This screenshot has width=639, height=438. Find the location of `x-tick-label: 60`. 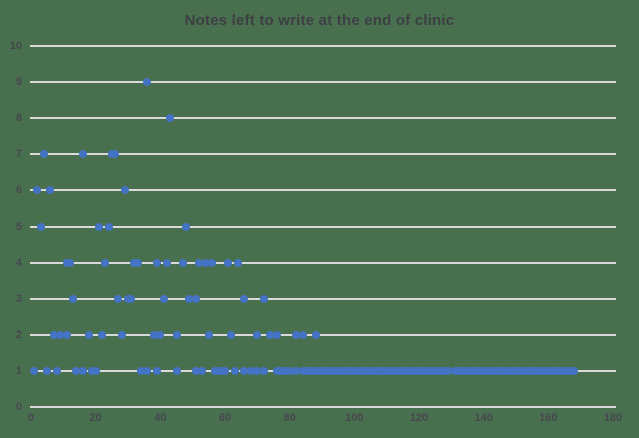

x-tick-label: 60 is located at coordinates (225, 418).